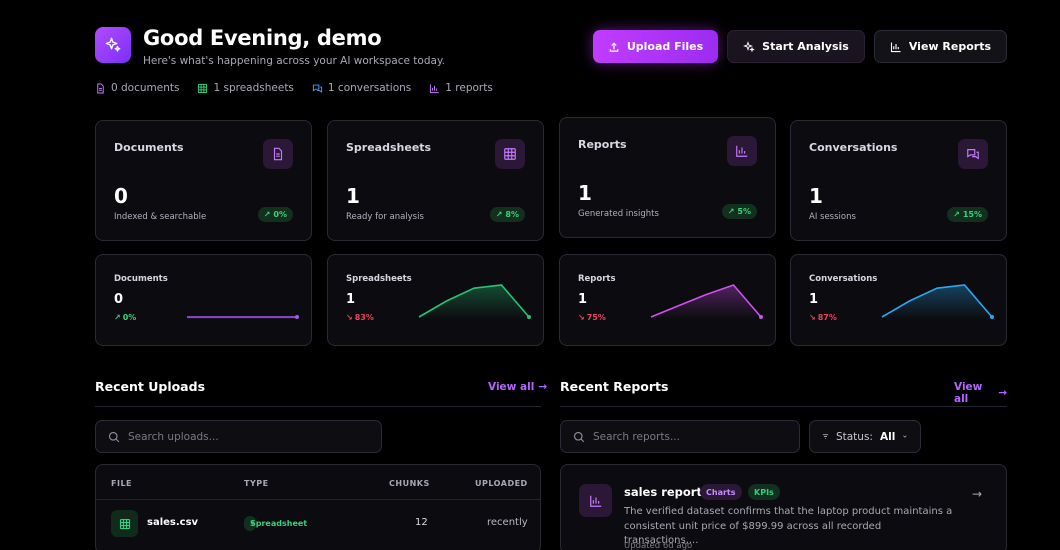  I want to click on mini-title: Documents, so click(141, 279).